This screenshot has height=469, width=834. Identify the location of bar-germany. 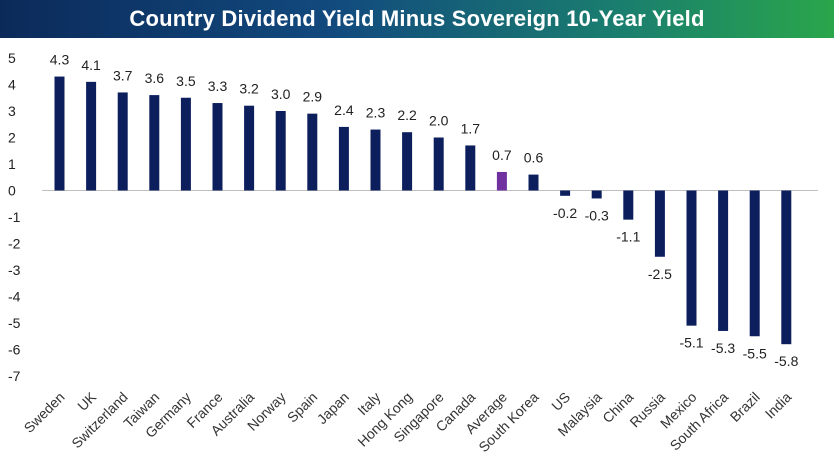
(185, 144).